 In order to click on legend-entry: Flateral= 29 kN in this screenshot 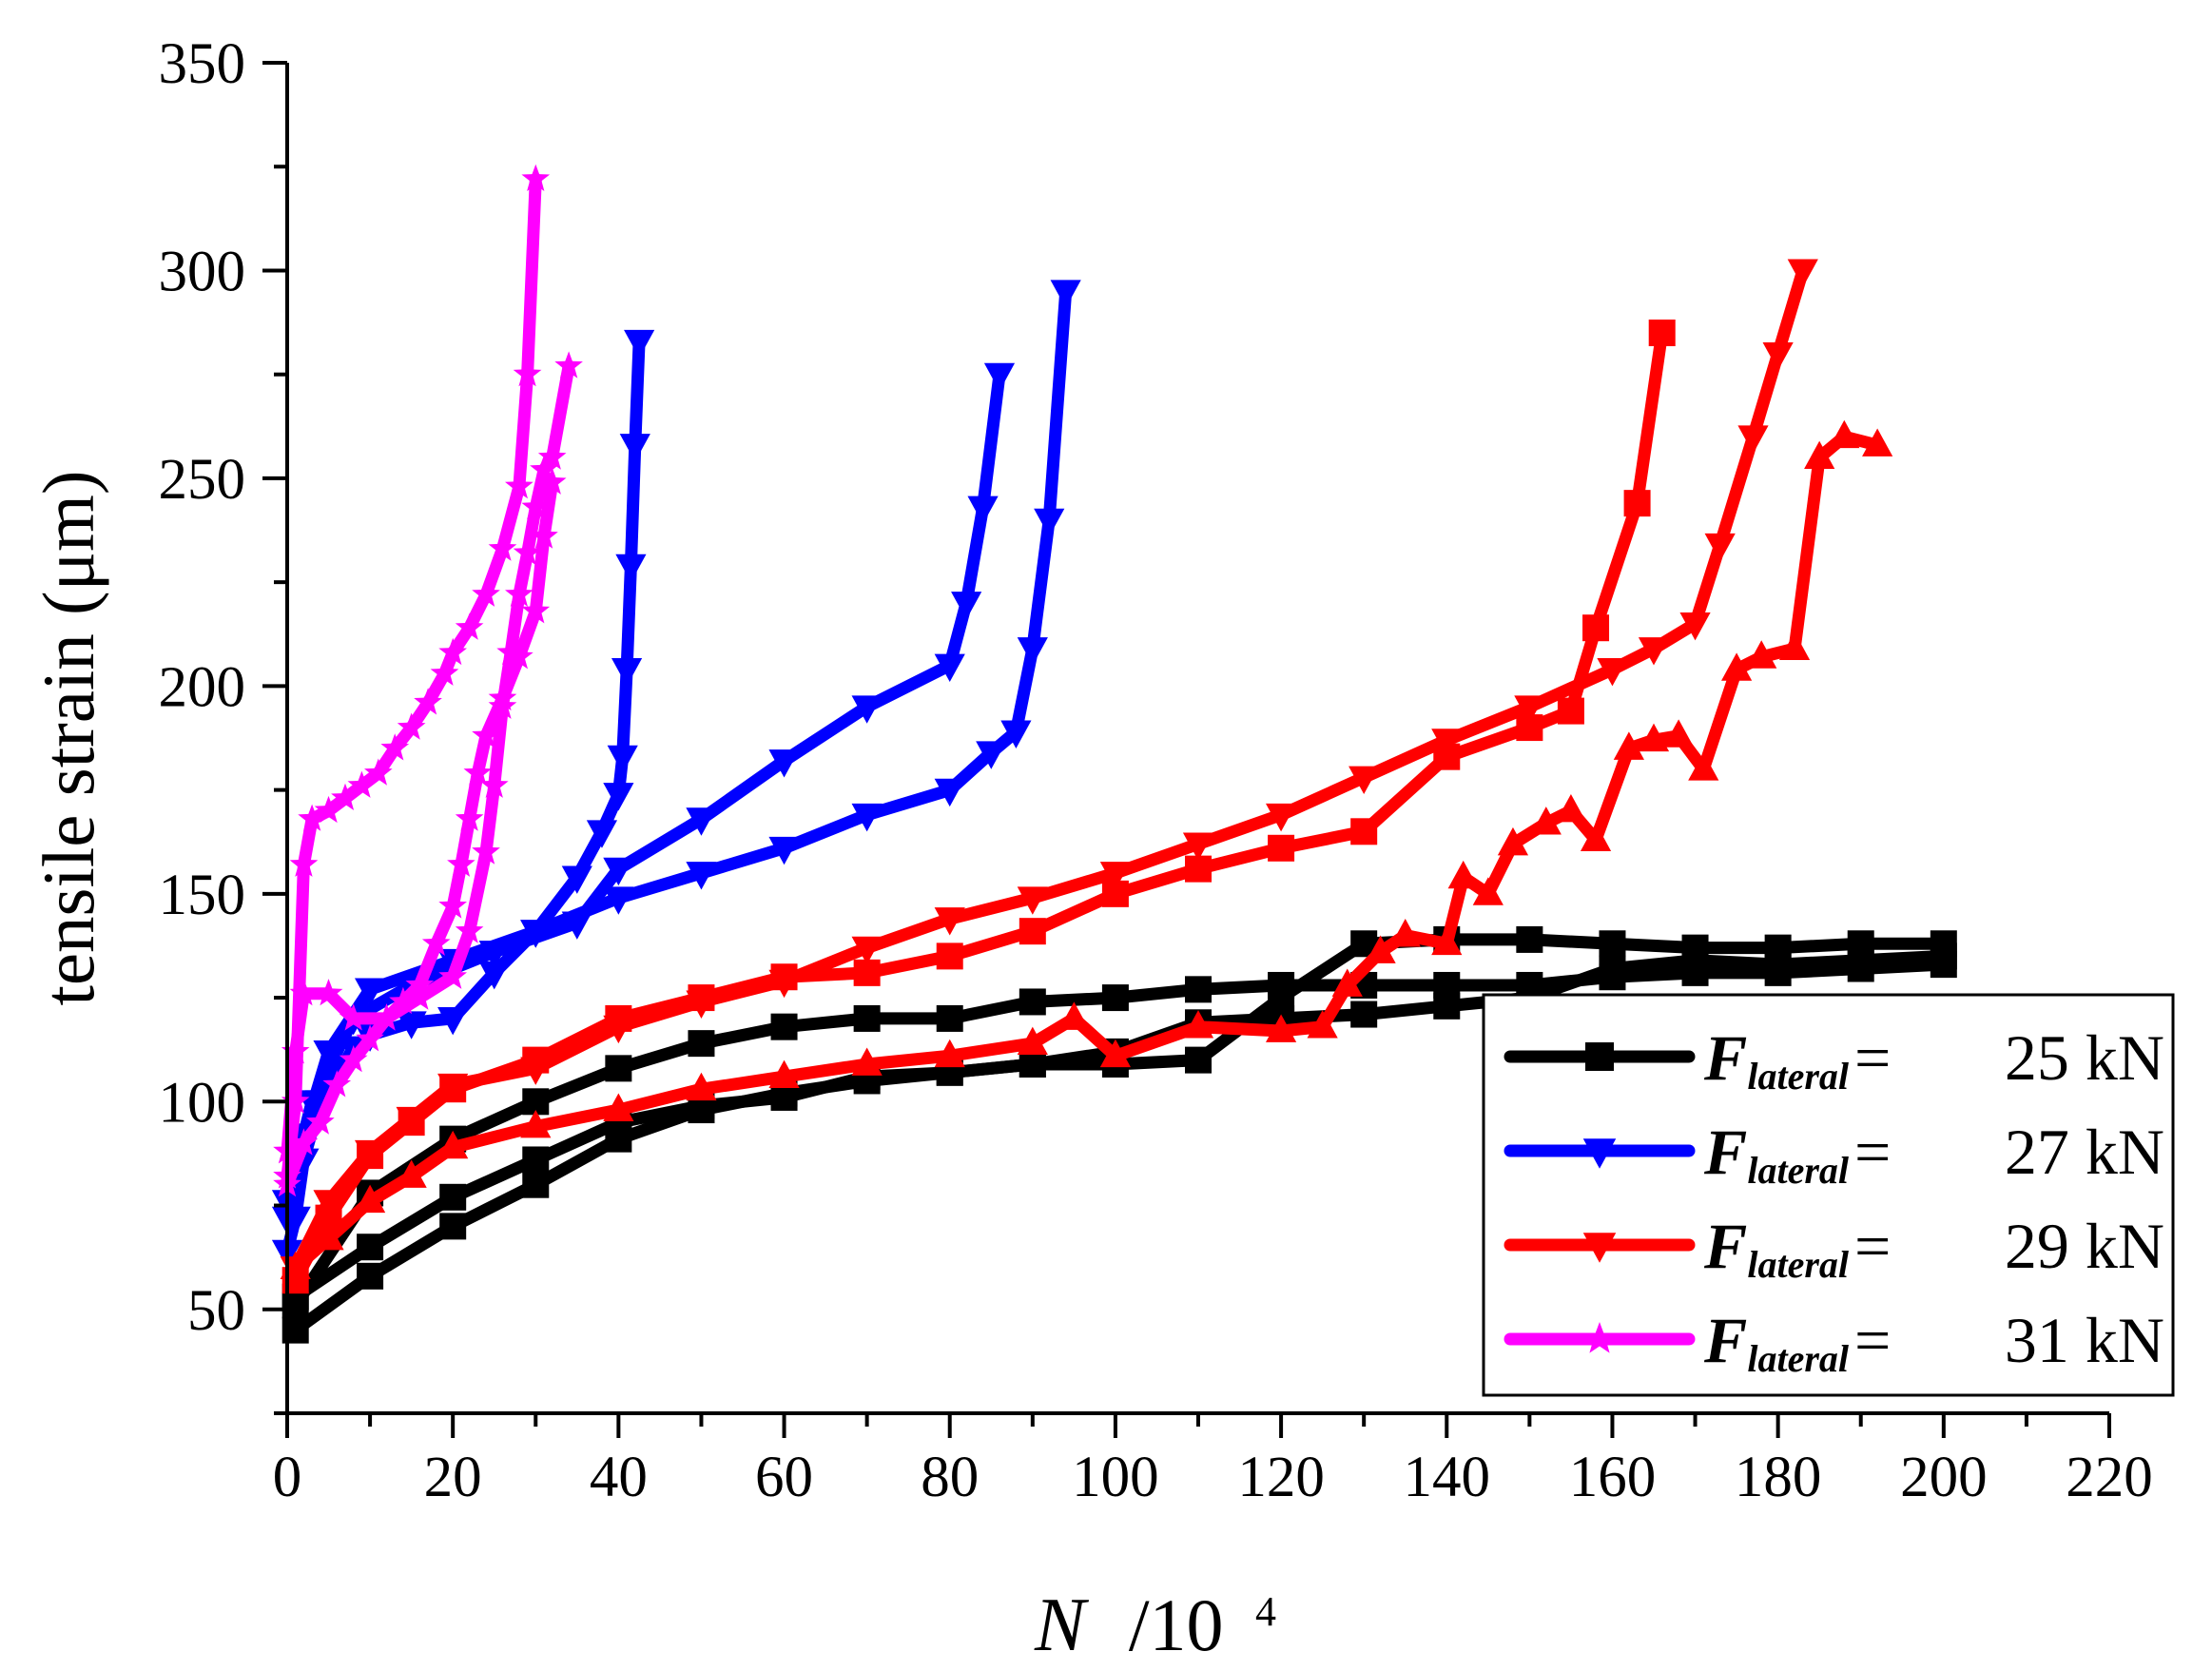, I will do `click(1834, 1248)`.